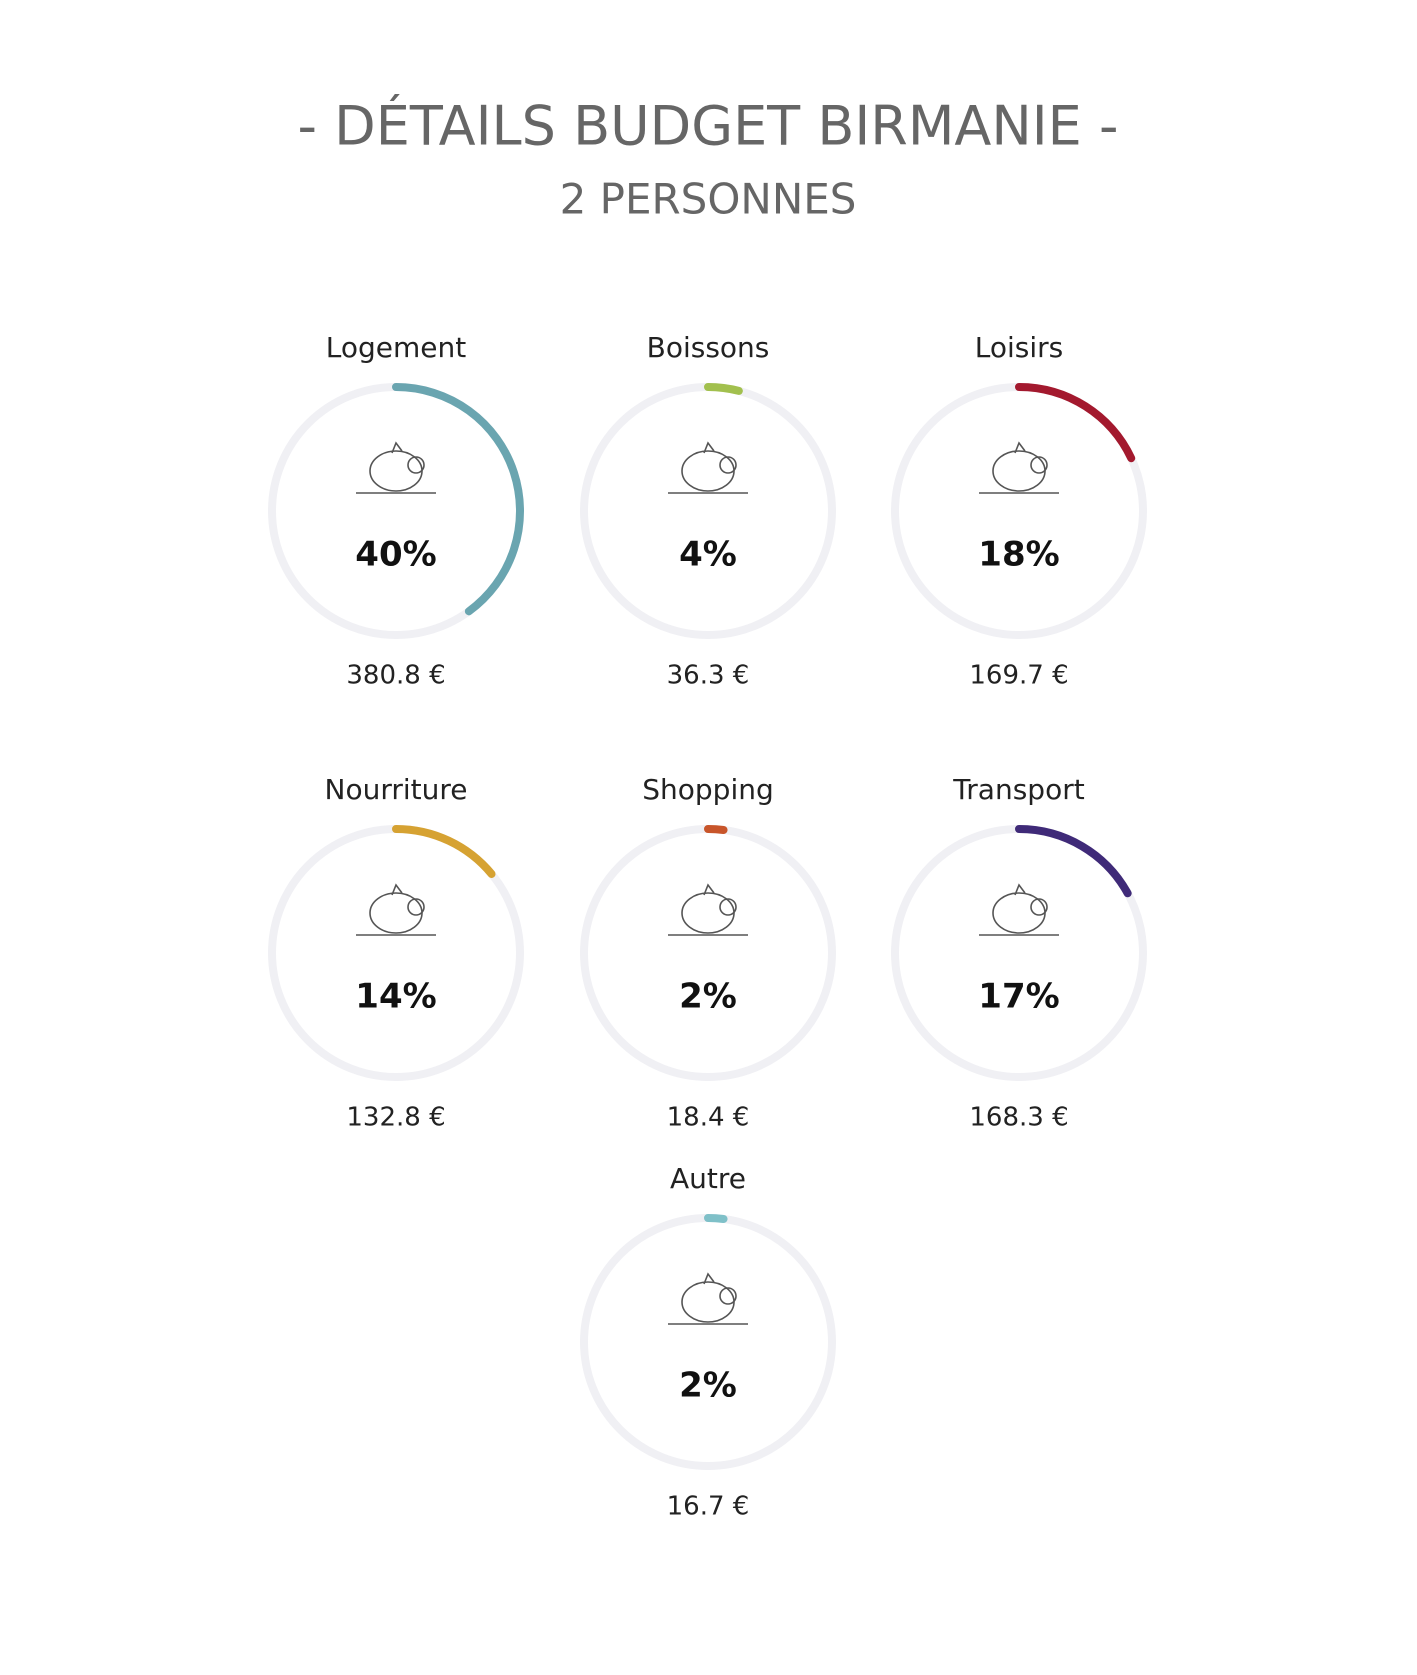 This screenshot has width=1417, height=1675. I want to click on value-label: 40%, so click(395, 555).